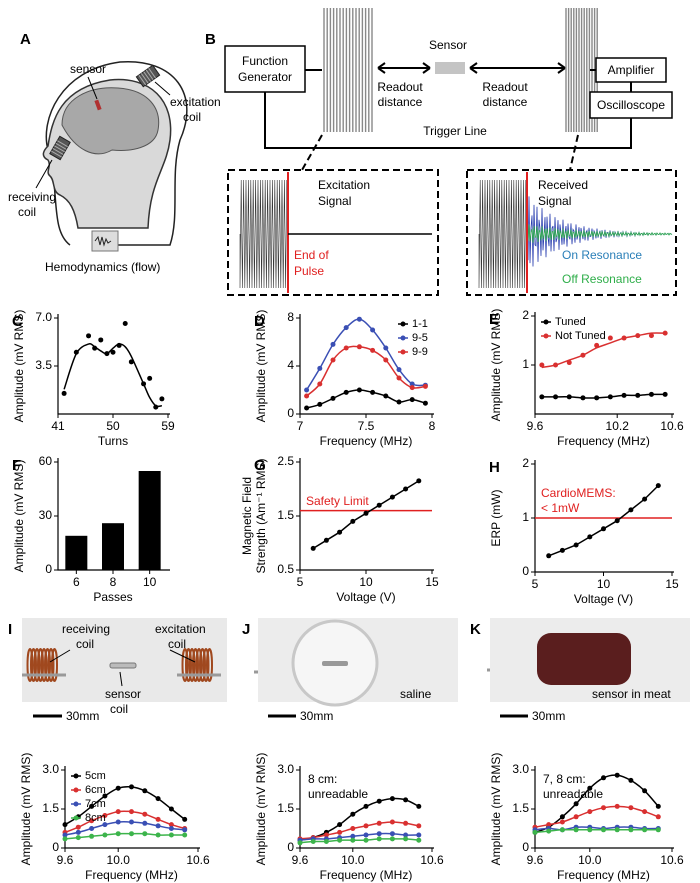 The width and height of the screenshot is (700, 883). Describe the element at coordinates (580, 670) in the screenshot. I see `photo-k: K sensor in meat 30mm` at that location.